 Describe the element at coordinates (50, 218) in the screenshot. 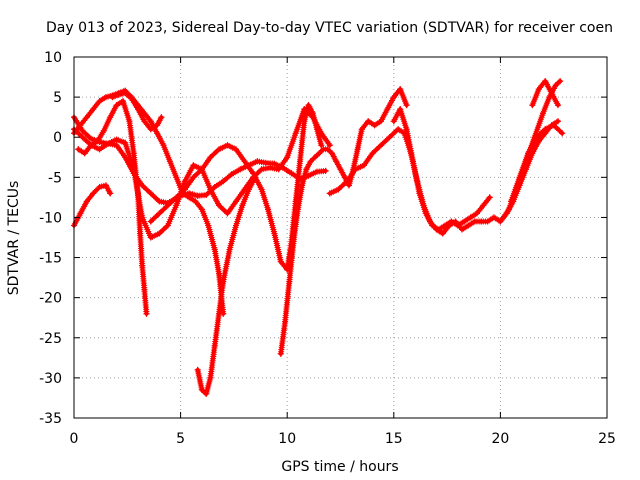

I see `y-tick-label: -10` at that location.